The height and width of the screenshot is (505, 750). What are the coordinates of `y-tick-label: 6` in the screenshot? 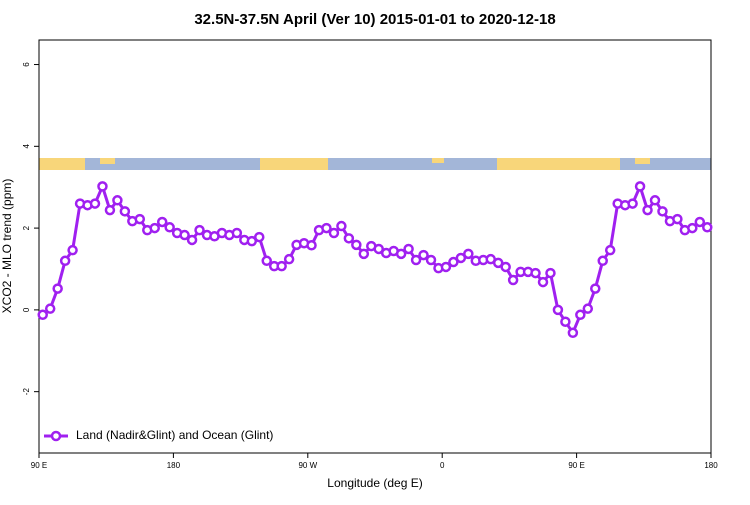 It's located at (26, 64).